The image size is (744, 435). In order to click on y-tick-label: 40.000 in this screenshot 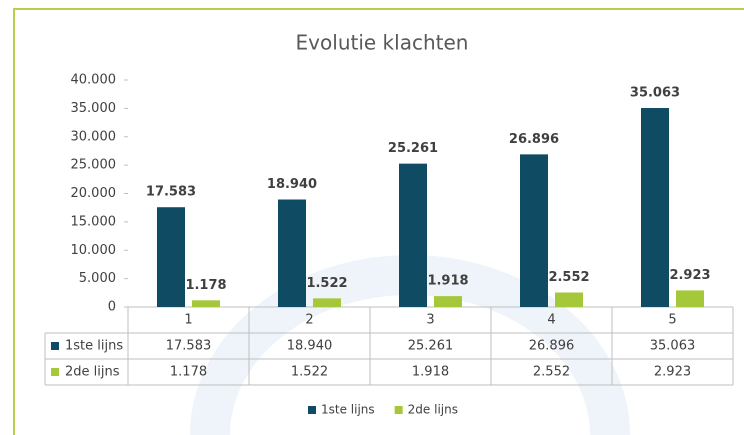, I will do `click(94, 80)`.